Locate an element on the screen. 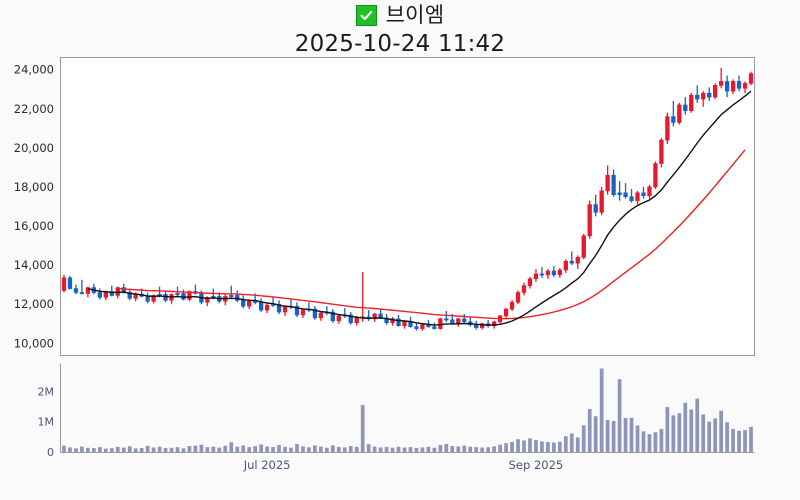  x-tick-label: Sep 2025 is located at coordinates (536, 465).